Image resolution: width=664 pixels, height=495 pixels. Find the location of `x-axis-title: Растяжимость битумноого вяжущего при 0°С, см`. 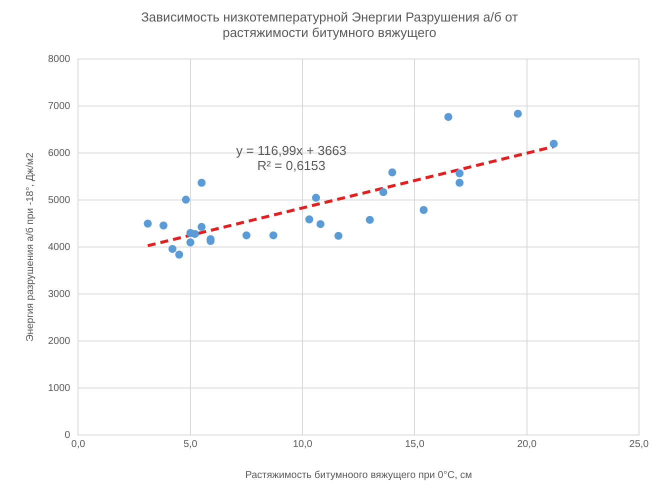

x-axis-title: Растяжимость битумноого вяжущего при 0°С, см is located at coordinates (358, 475).